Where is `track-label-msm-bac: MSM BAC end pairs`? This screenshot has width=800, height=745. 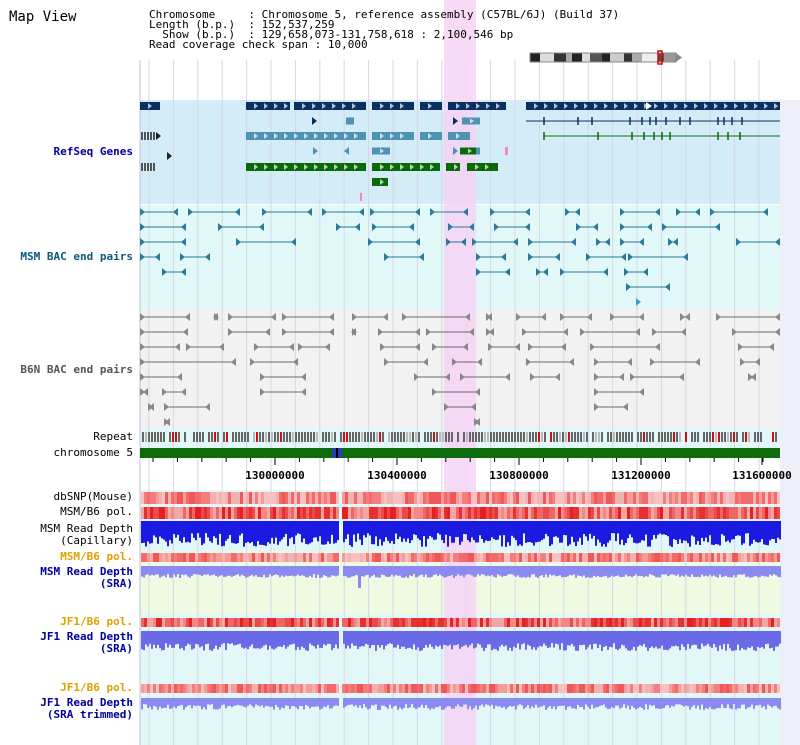 track-label-msm-bac: MSM BAC end pairs is located at coordinates (76, 256).